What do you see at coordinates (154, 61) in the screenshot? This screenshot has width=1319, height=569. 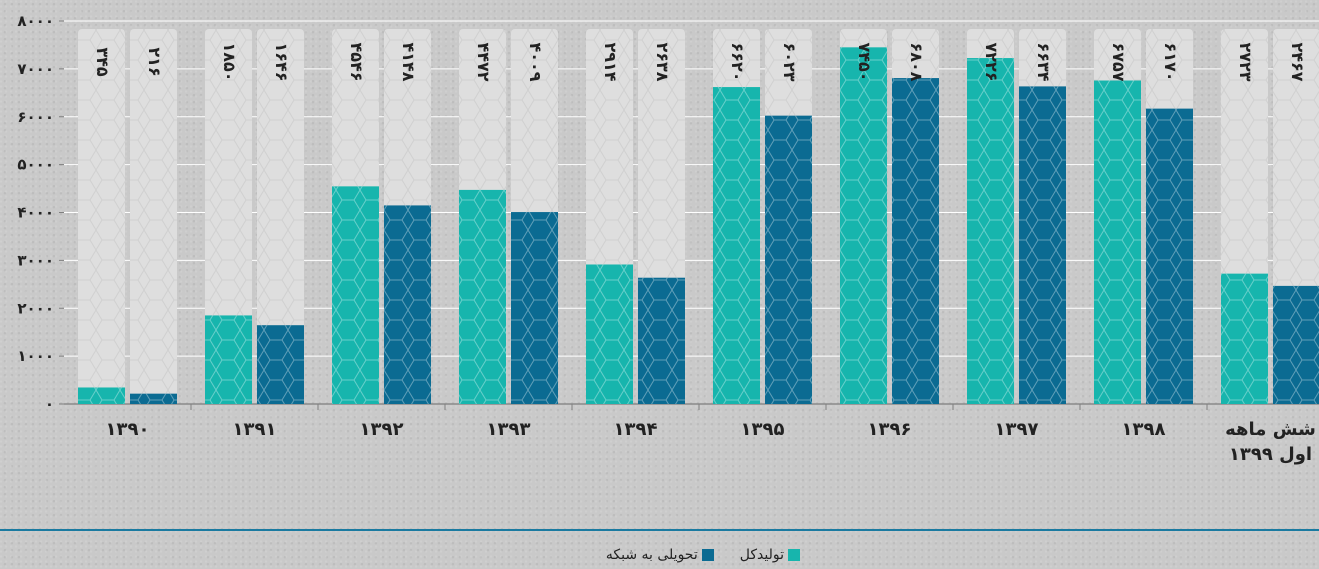 I see `data-label: ۲۱۶` at bounding box center [154, 61].